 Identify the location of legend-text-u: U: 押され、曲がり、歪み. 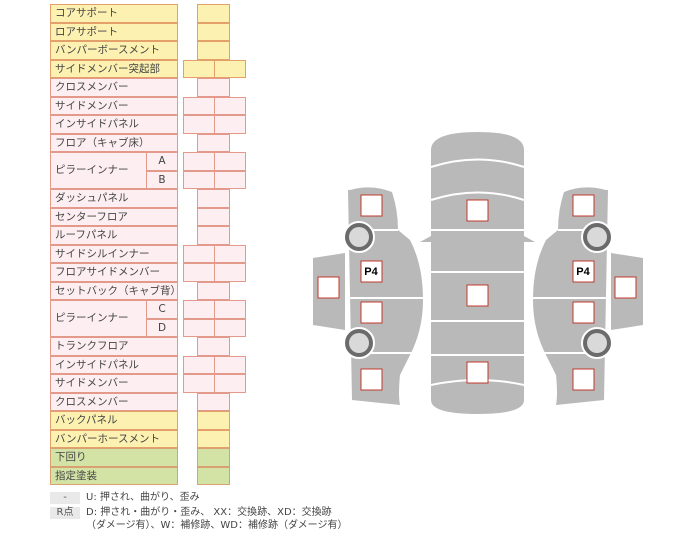
(143, 497).